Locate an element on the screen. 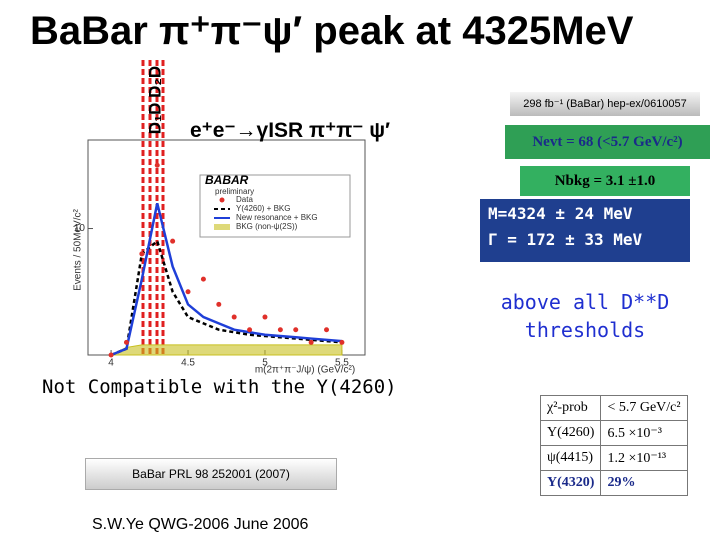 The width and height of the screenshot is (720, 540). table-cell: ψ(4415) is located at coordinates (570, 458).